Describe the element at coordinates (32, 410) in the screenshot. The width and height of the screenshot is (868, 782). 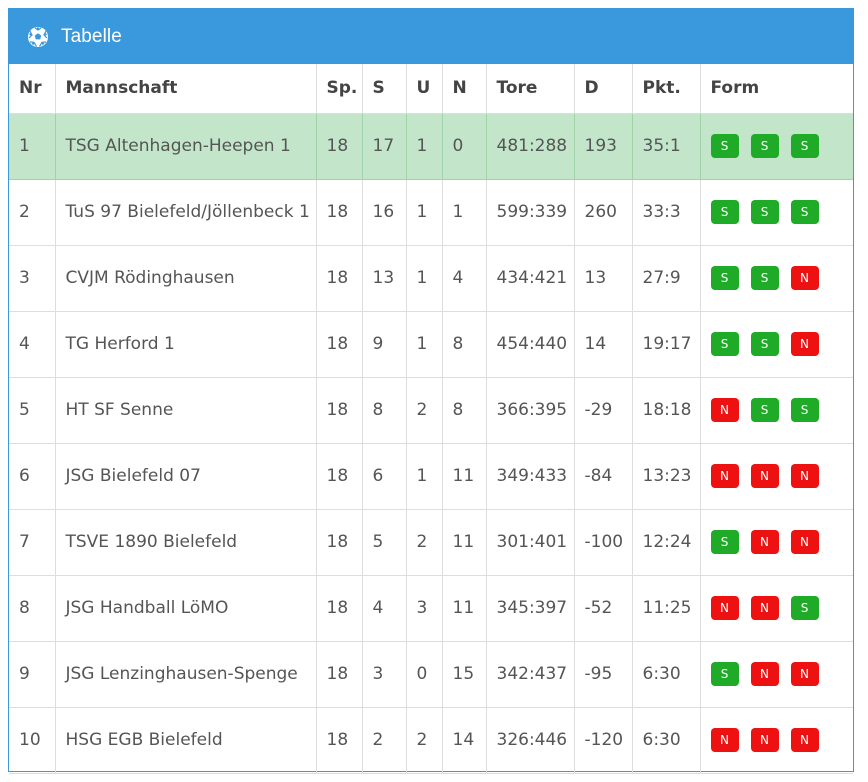
I see `cell-nr: 5` at that location.